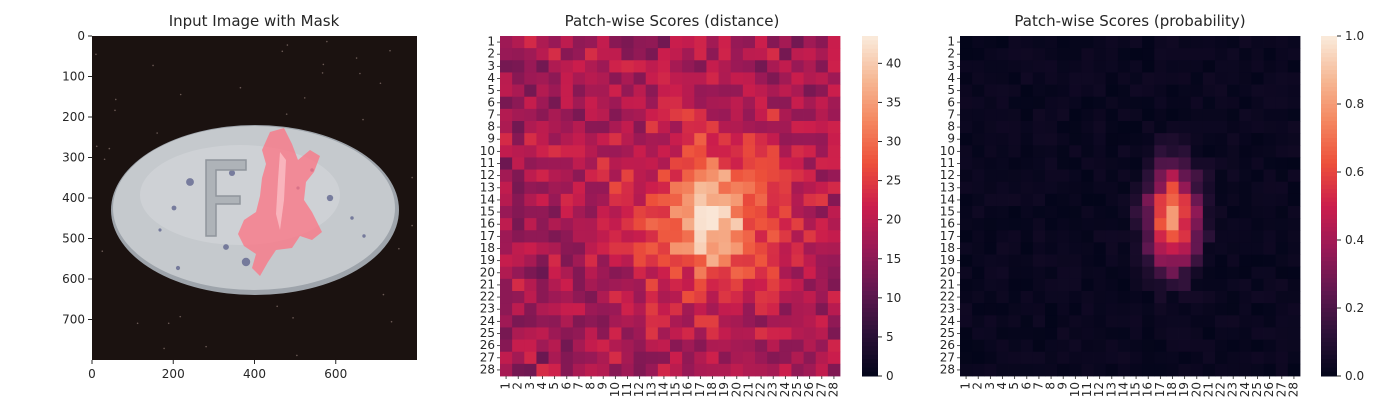  What do you see at coordinates (736, 389) in the screenshot?
I see `heatmap-xtick-label: 20` at bounding box center [736, 389].